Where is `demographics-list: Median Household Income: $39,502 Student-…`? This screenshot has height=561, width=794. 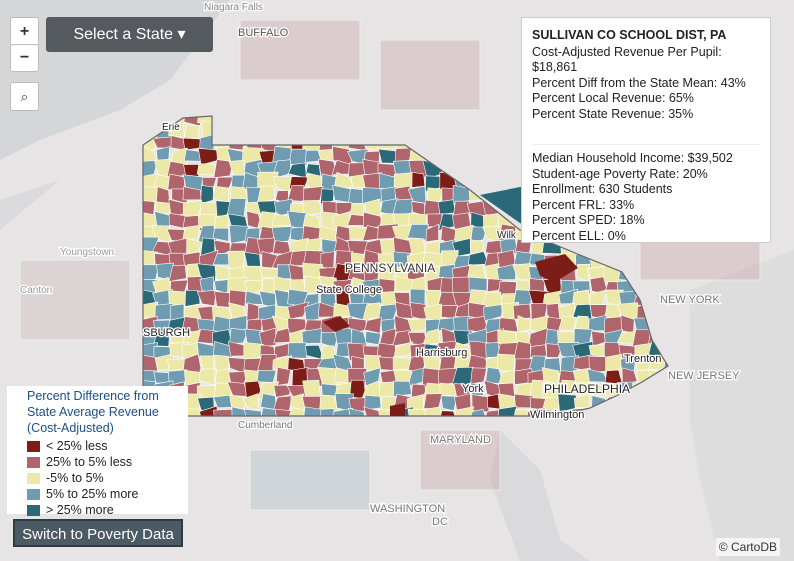 demographics-list: Median Household Income: $39,502 Student-… is located at coordinates (646, 197).